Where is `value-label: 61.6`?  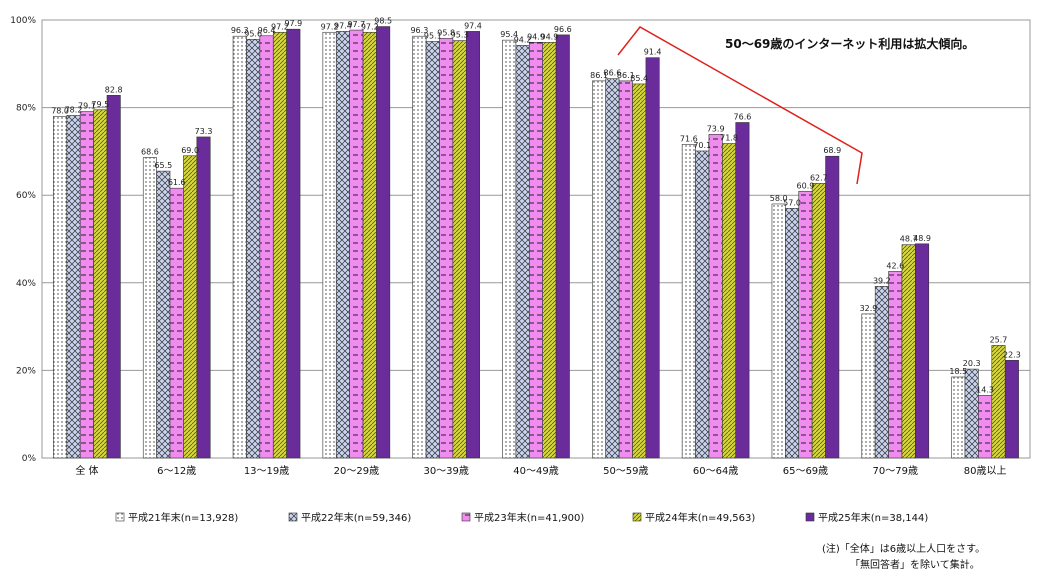
value-label: 61.6 is located at coordinates (177, 182).